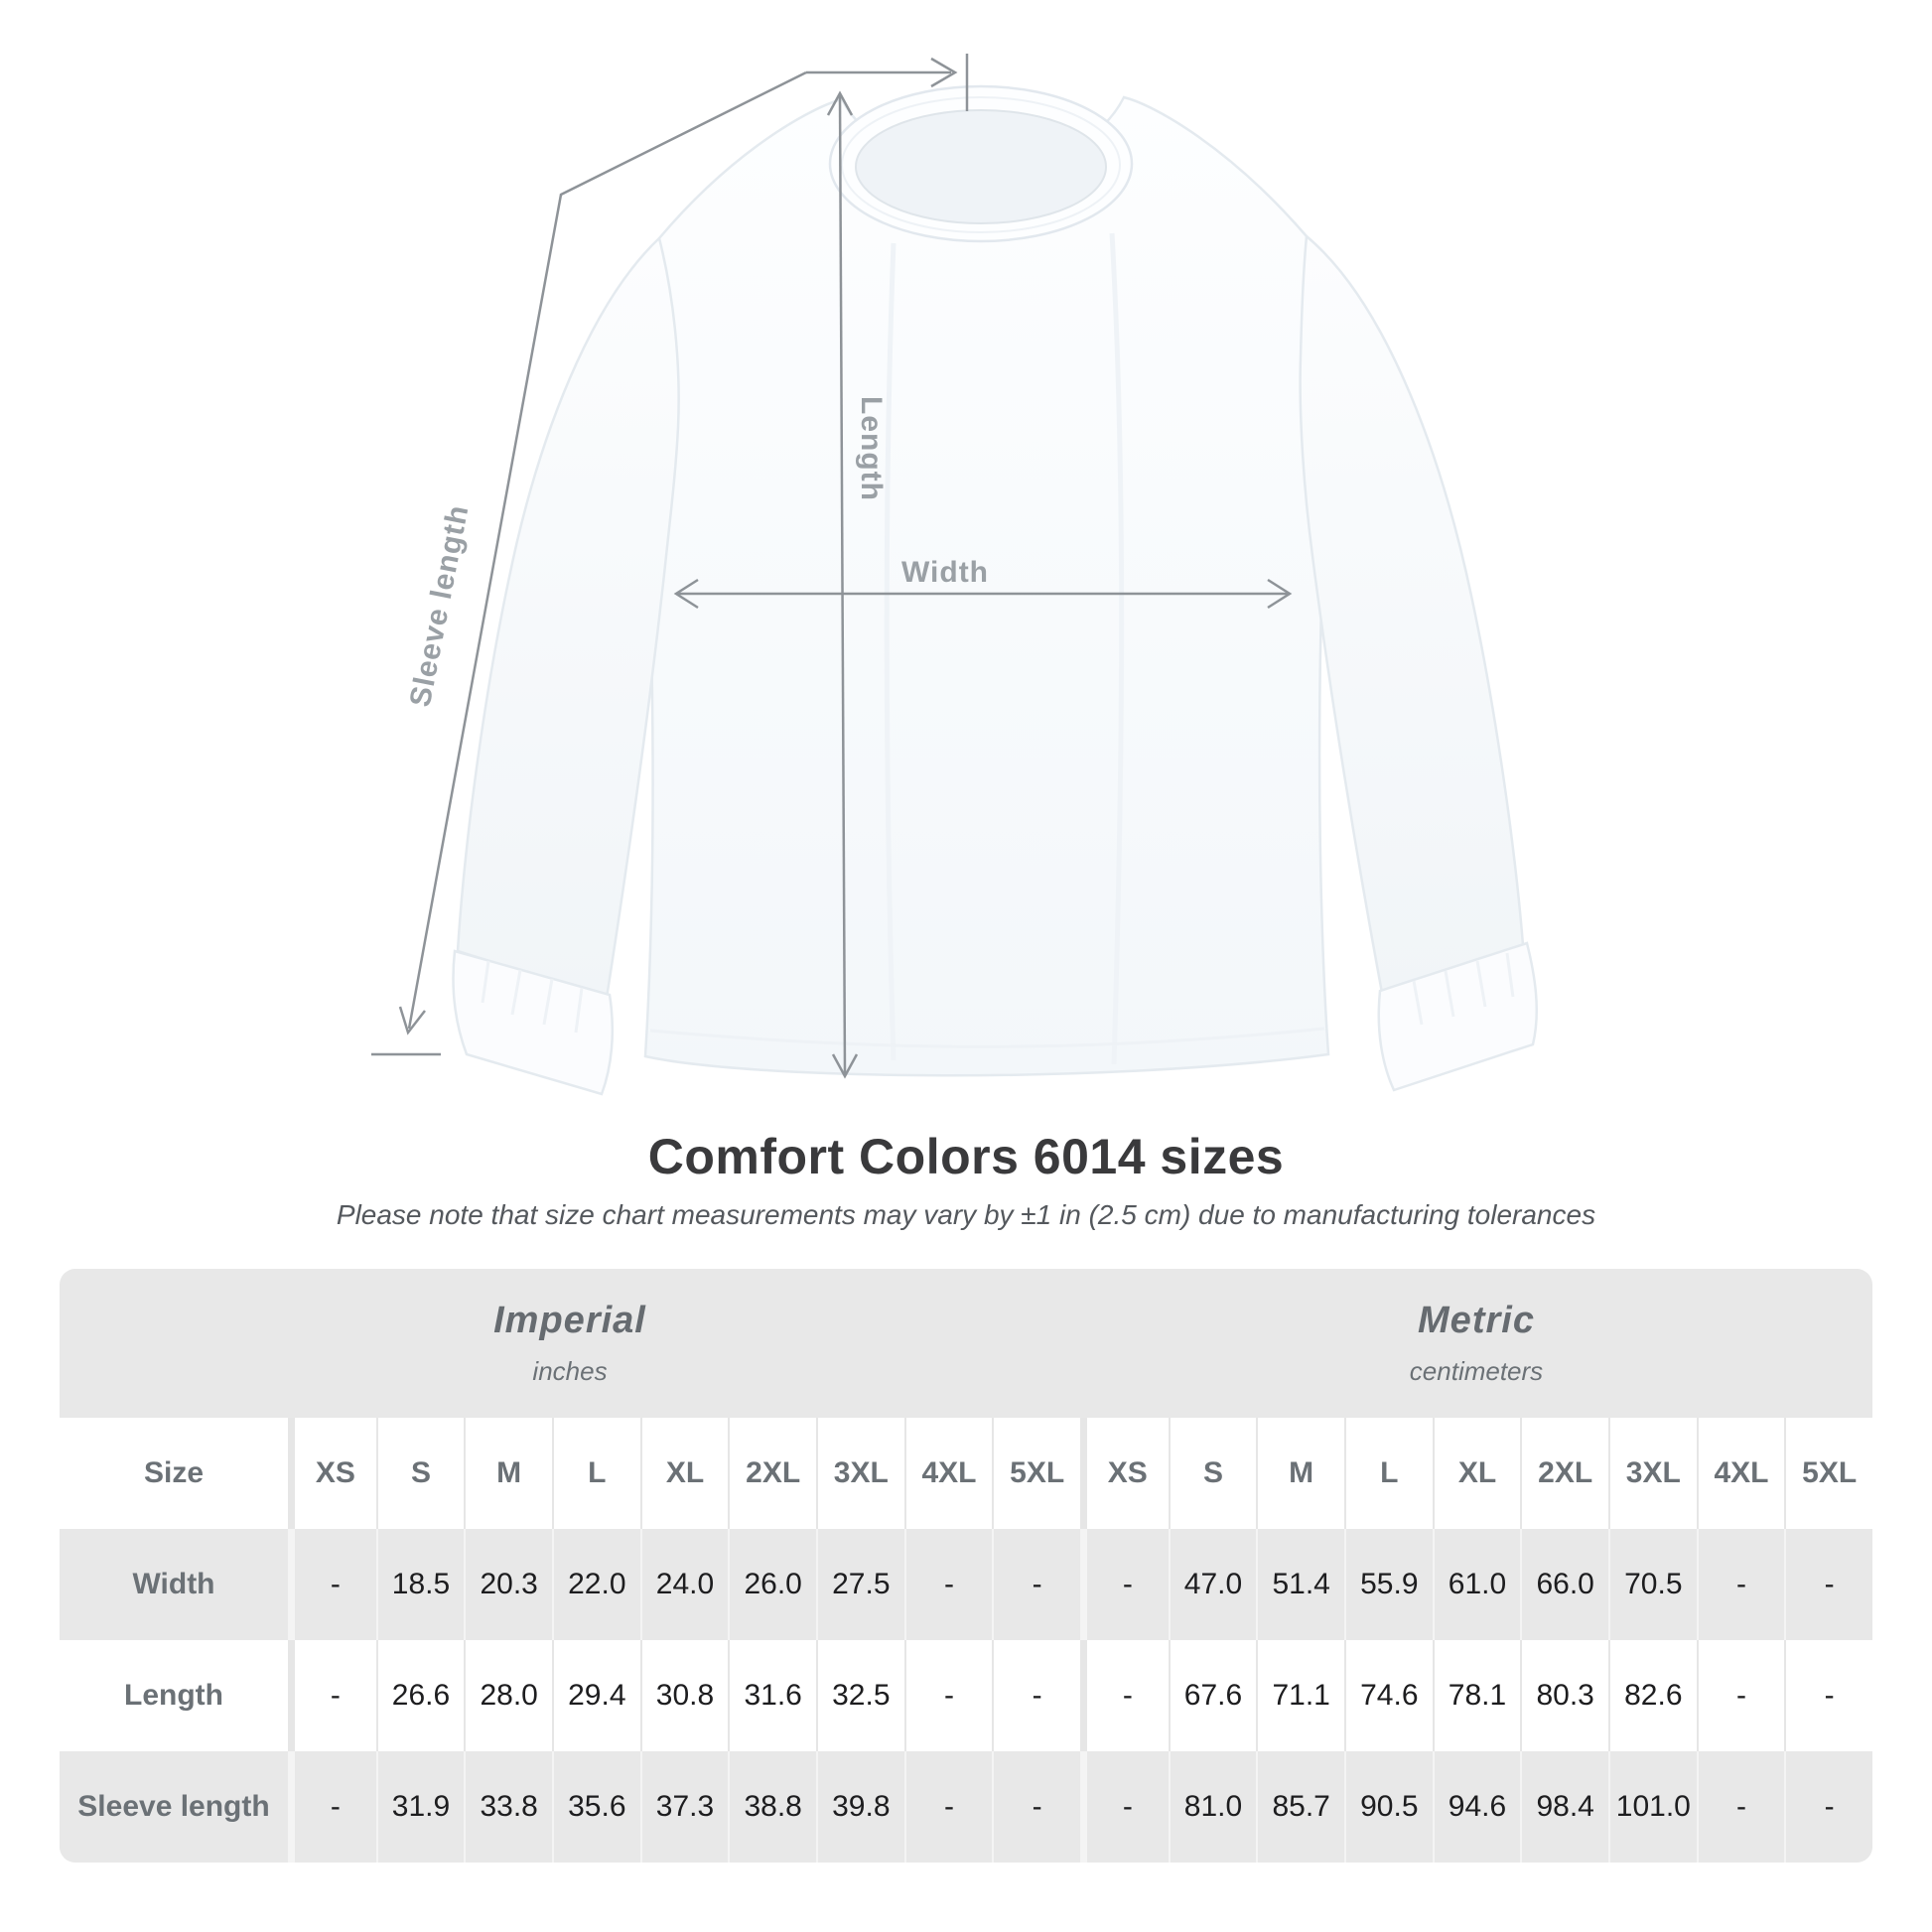 The width and height of the screenshot is (1932, 1932). What do you see at coordinates (1564, 1807) in the screenshot?
I see `size-value-cell: 98.4` at bounding box center [1564, 1807].